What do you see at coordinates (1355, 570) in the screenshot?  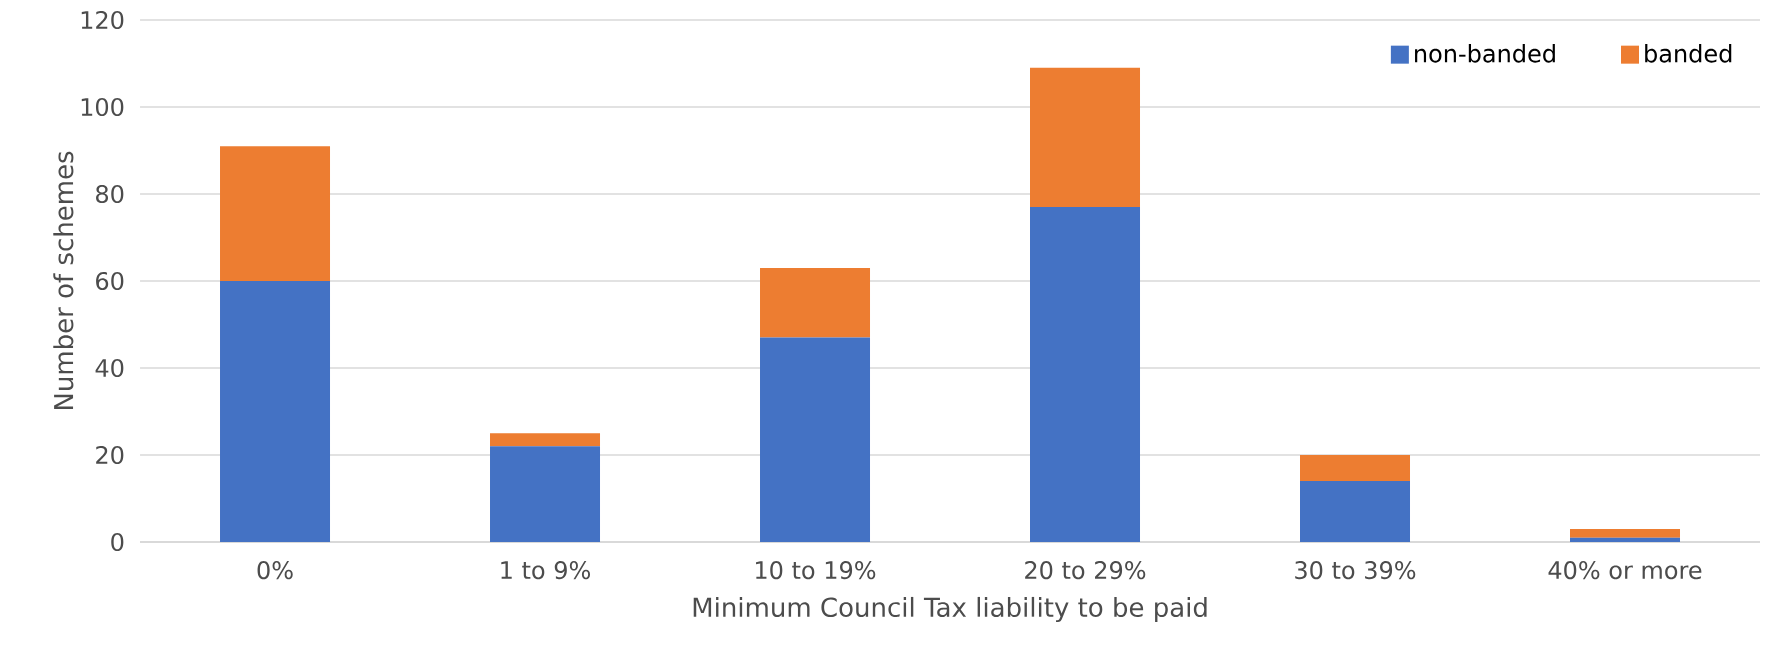 I see `x-tick-label: 30 to 39%` at bounding box center [1355, 570].